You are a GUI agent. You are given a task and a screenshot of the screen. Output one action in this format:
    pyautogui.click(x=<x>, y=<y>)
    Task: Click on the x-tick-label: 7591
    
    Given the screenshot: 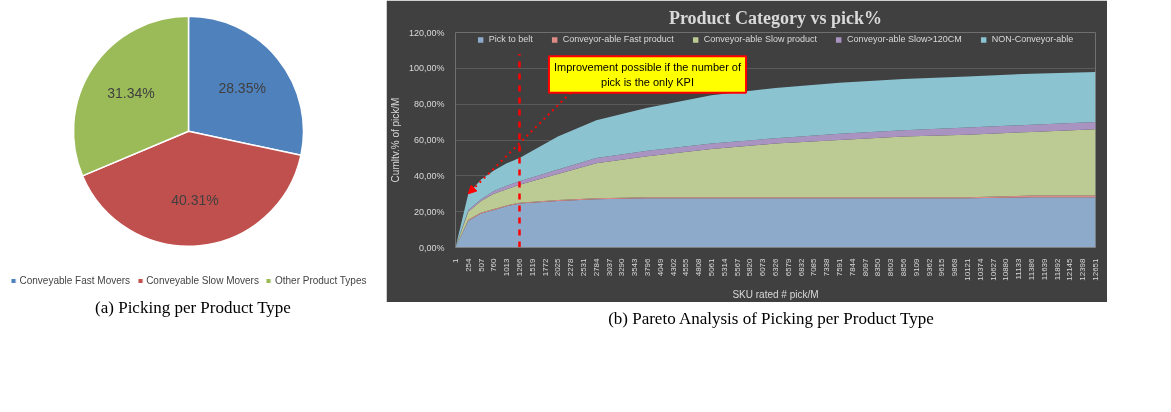 What is the action you would take?
    pyautogui.click(x=839, y=267)
    